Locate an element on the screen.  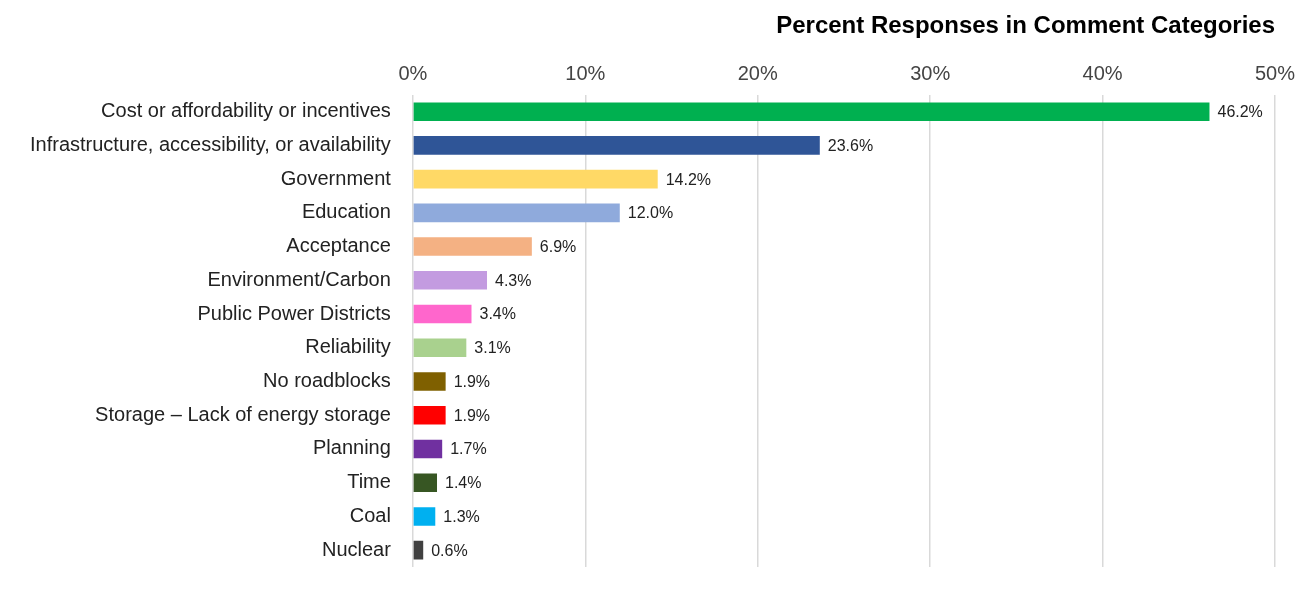
y-tick-label: Cost or affordability or incentives is located at coordinates (246, 110).